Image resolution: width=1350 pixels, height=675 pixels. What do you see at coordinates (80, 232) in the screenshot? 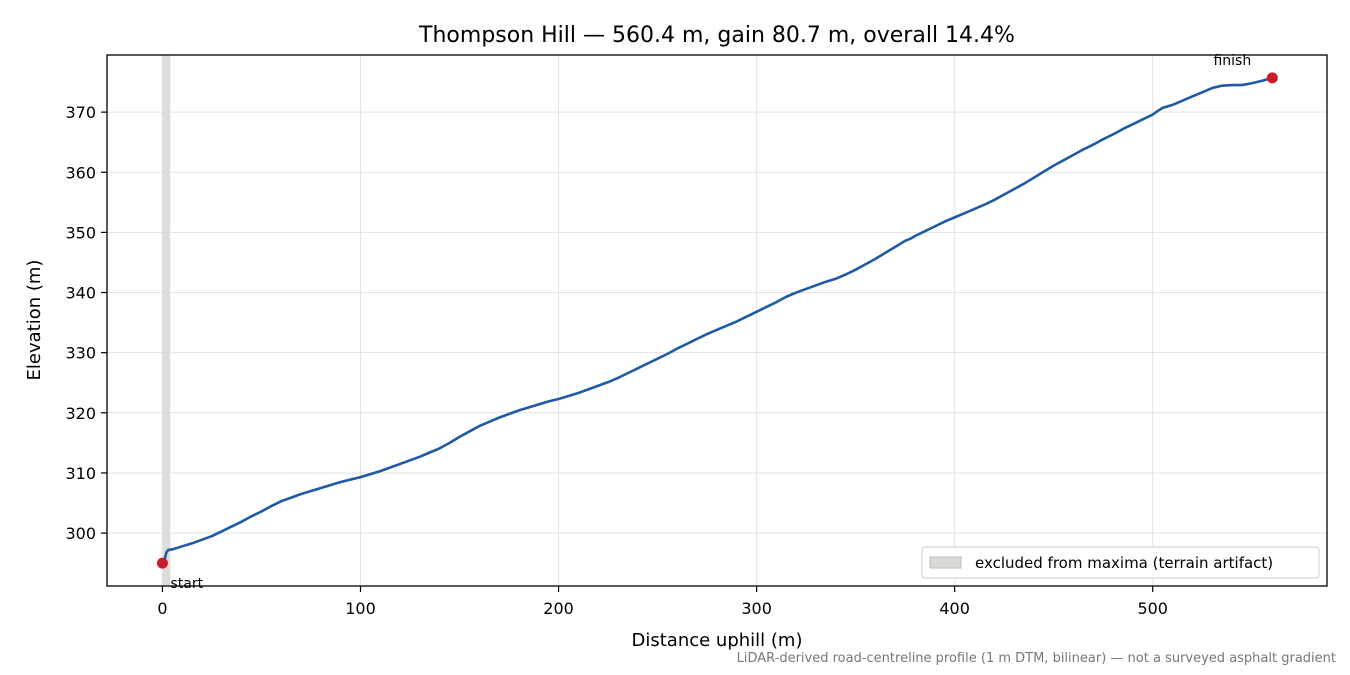
I see `y-tick-label: 350` at bounding box center [80, 232].